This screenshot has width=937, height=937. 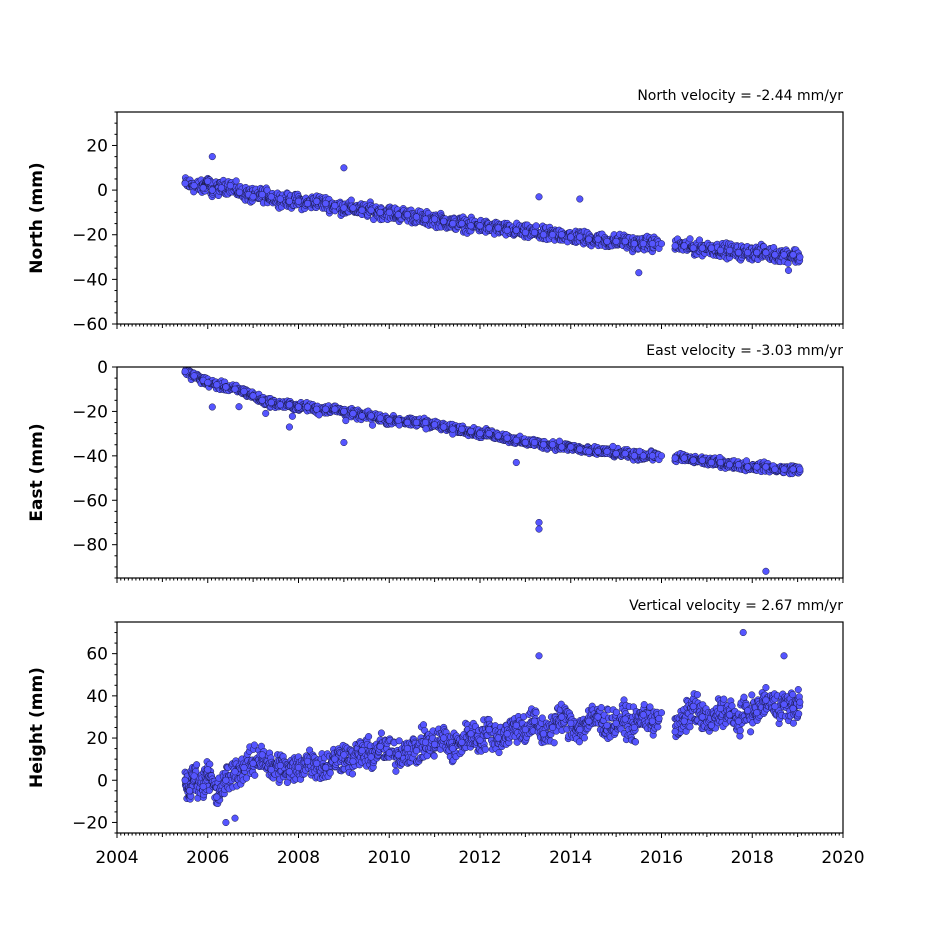 I want to click on y-tick-label: −60, so click(x=90, y=325).